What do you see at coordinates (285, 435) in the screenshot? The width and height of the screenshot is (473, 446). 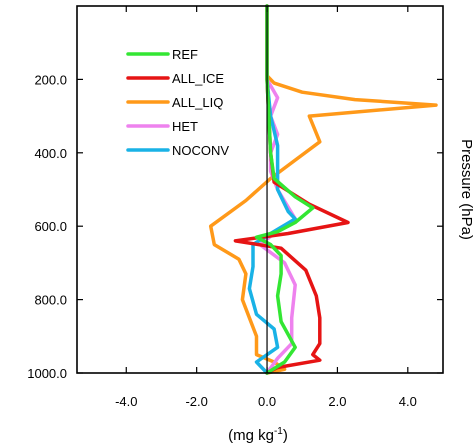 I see `x-axis-label-tail: )` at bounding box center [285, 435].